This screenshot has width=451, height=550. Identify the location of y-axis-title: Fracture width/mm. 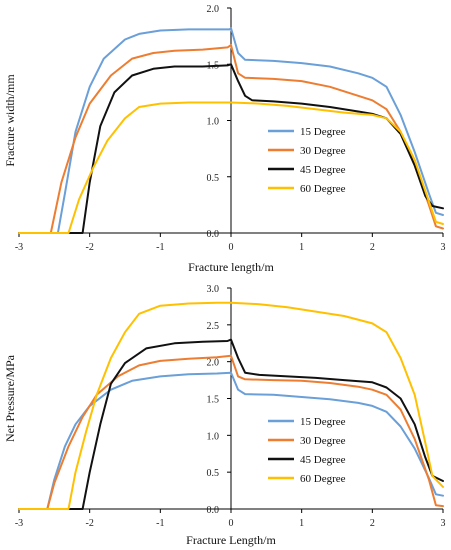
(10, 120).